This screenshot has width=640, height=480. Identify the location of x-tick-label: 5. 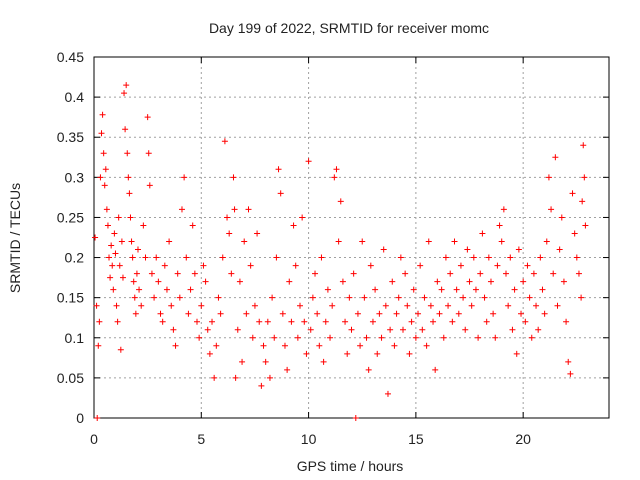
(201, 439).